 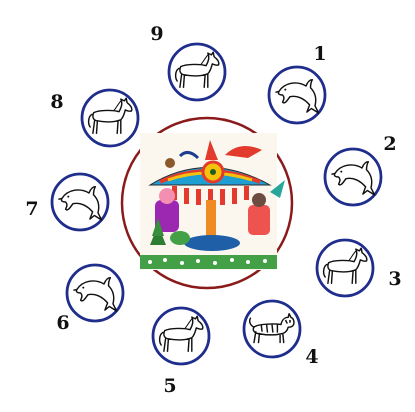 I want to click on position-6: 6, so click(x=90, y=298).